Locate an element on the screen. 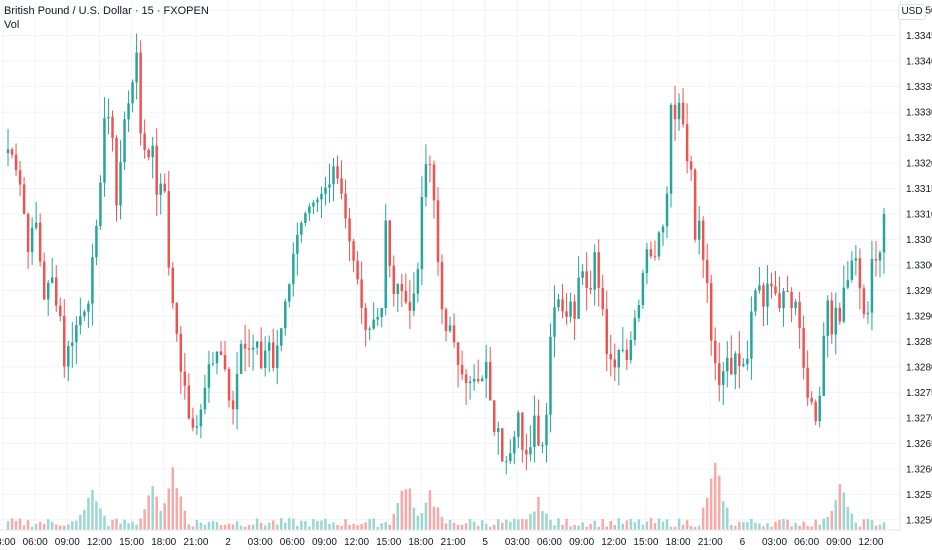  currency-badge: USD is located at coordinates (912, 12).